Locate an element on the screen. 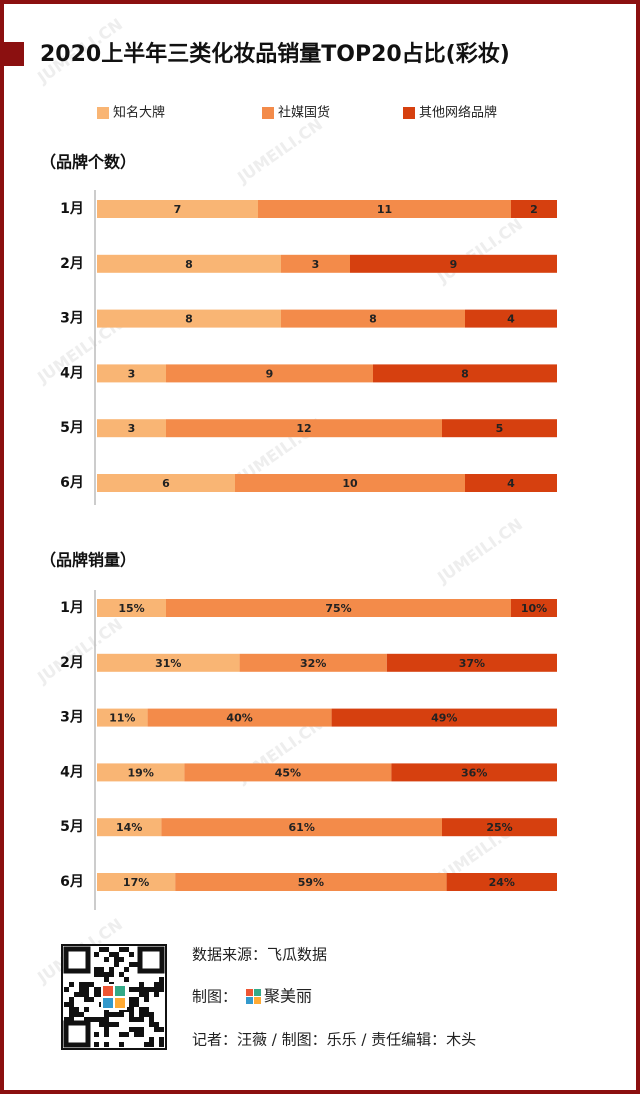 Image resolution: width=640 pixels, height=1094 pixels. subtitle: （品牌销量） is located at coordinates (88, 560).